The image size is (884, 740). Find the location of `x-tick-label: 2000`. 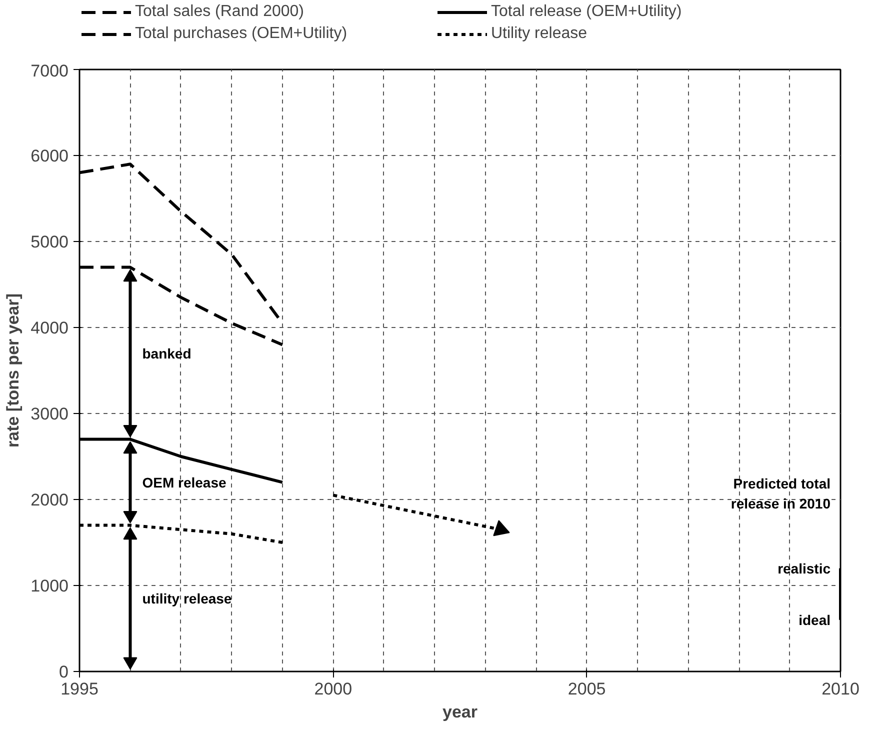

x-tick-label: 2000 is located at coordinates (333, 689).